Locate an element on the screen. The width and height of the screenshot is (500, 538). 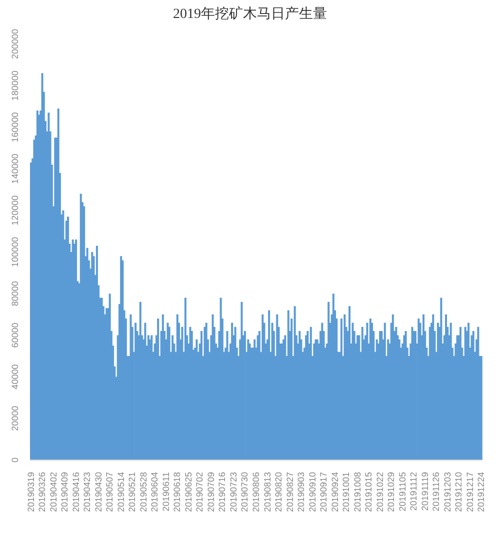
x-tick-label: 20191029 is located at coordinates (391, 492).